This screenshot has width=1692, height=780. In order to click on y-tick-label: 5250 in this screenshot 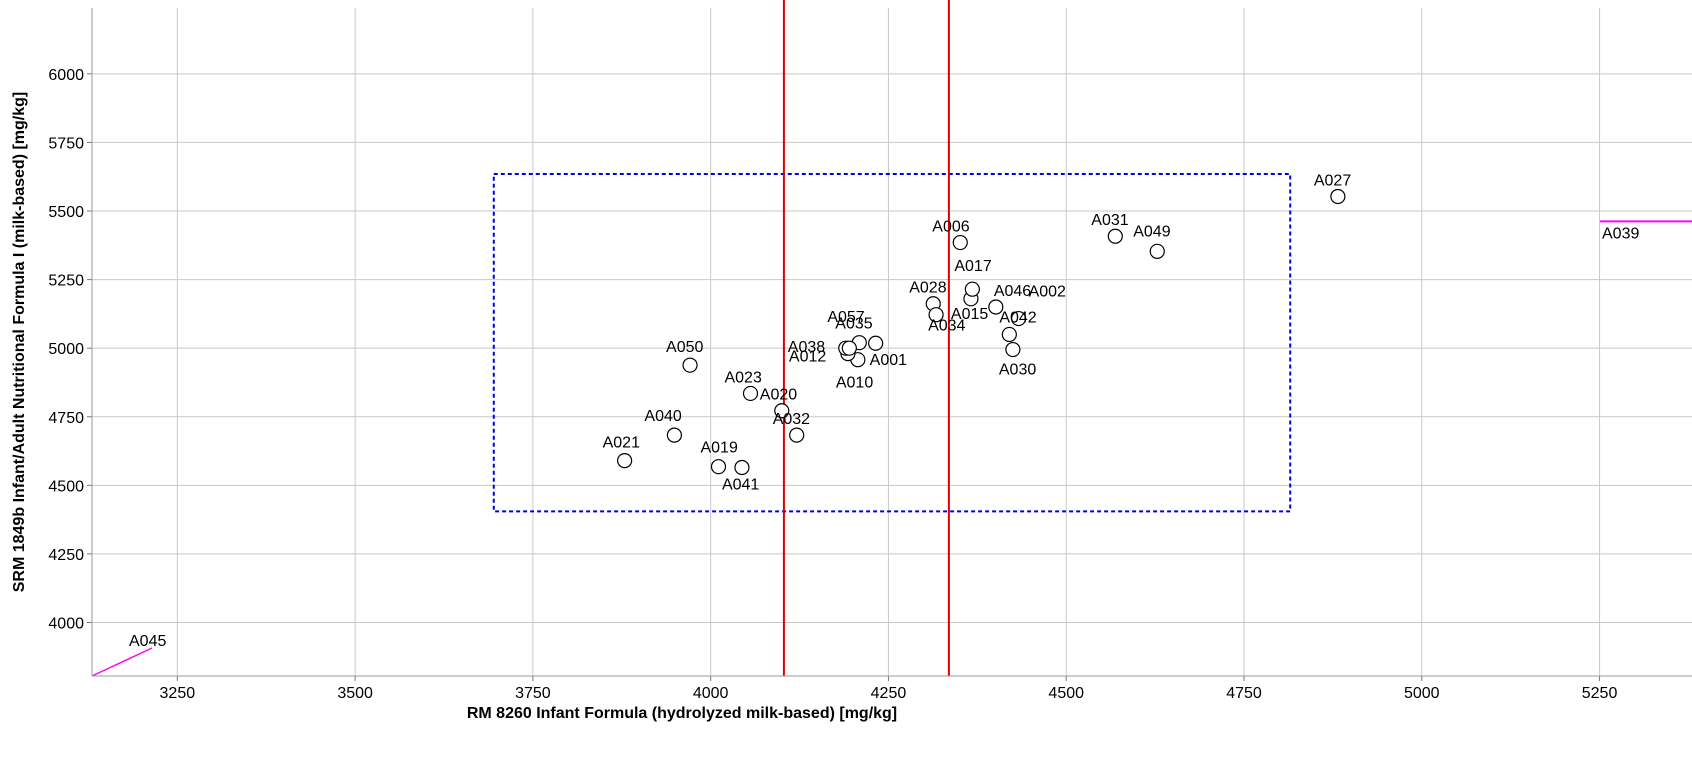, I will do `click(66, 281)`.